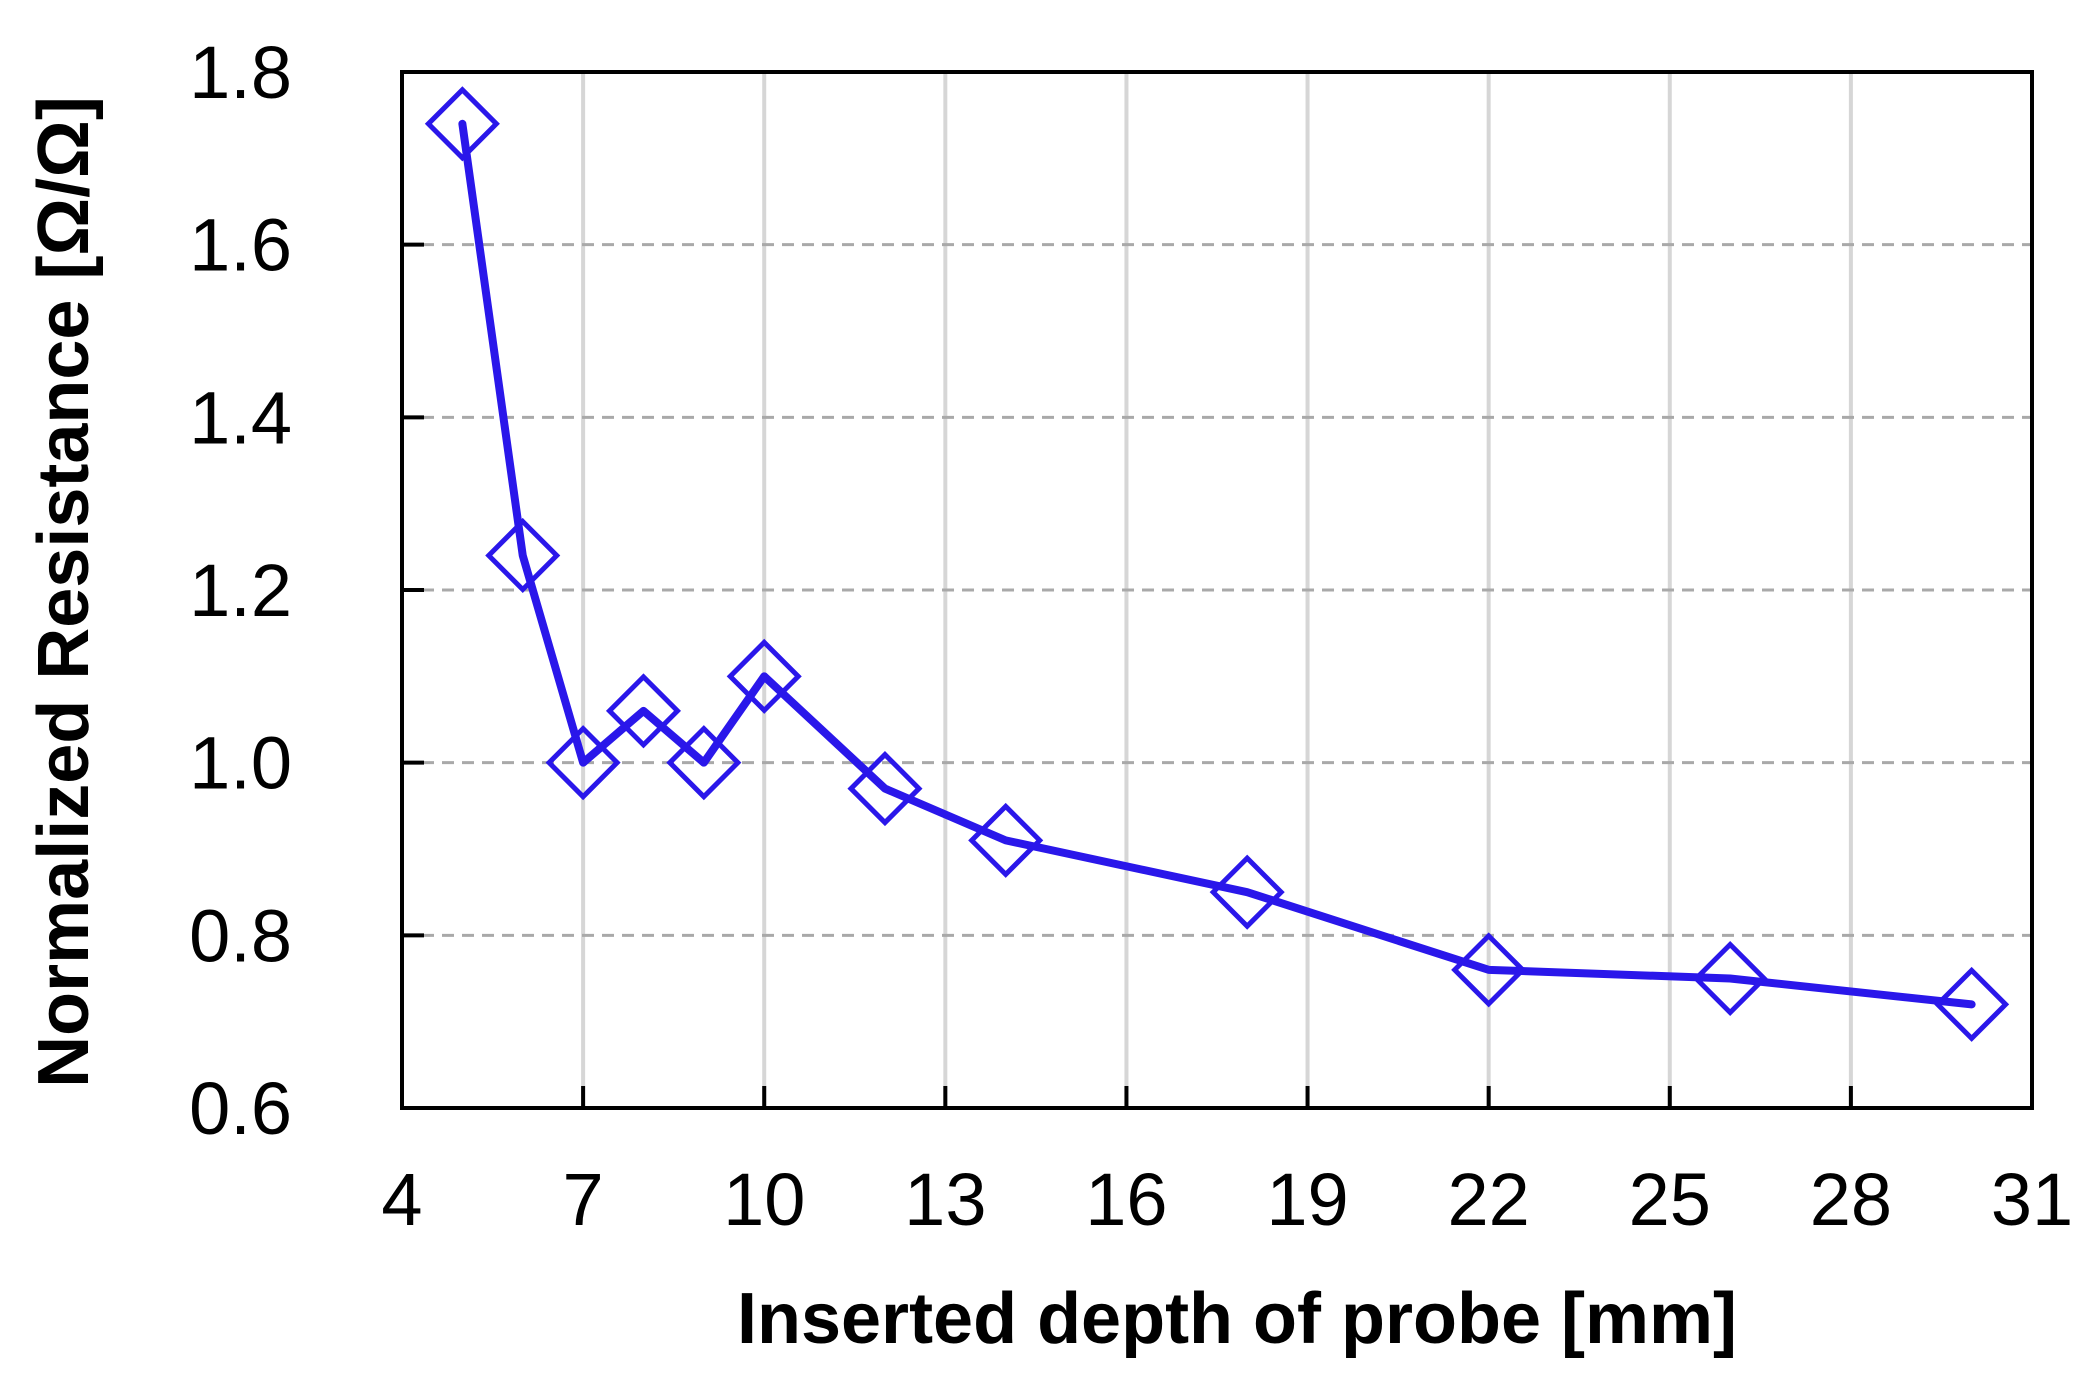 This screenshot has width=2090, height=1391. What do you see at coordinates (401, 1199) in the screenshot?
I see `x-tick-label: 4` at bounding box center [401, 1199].